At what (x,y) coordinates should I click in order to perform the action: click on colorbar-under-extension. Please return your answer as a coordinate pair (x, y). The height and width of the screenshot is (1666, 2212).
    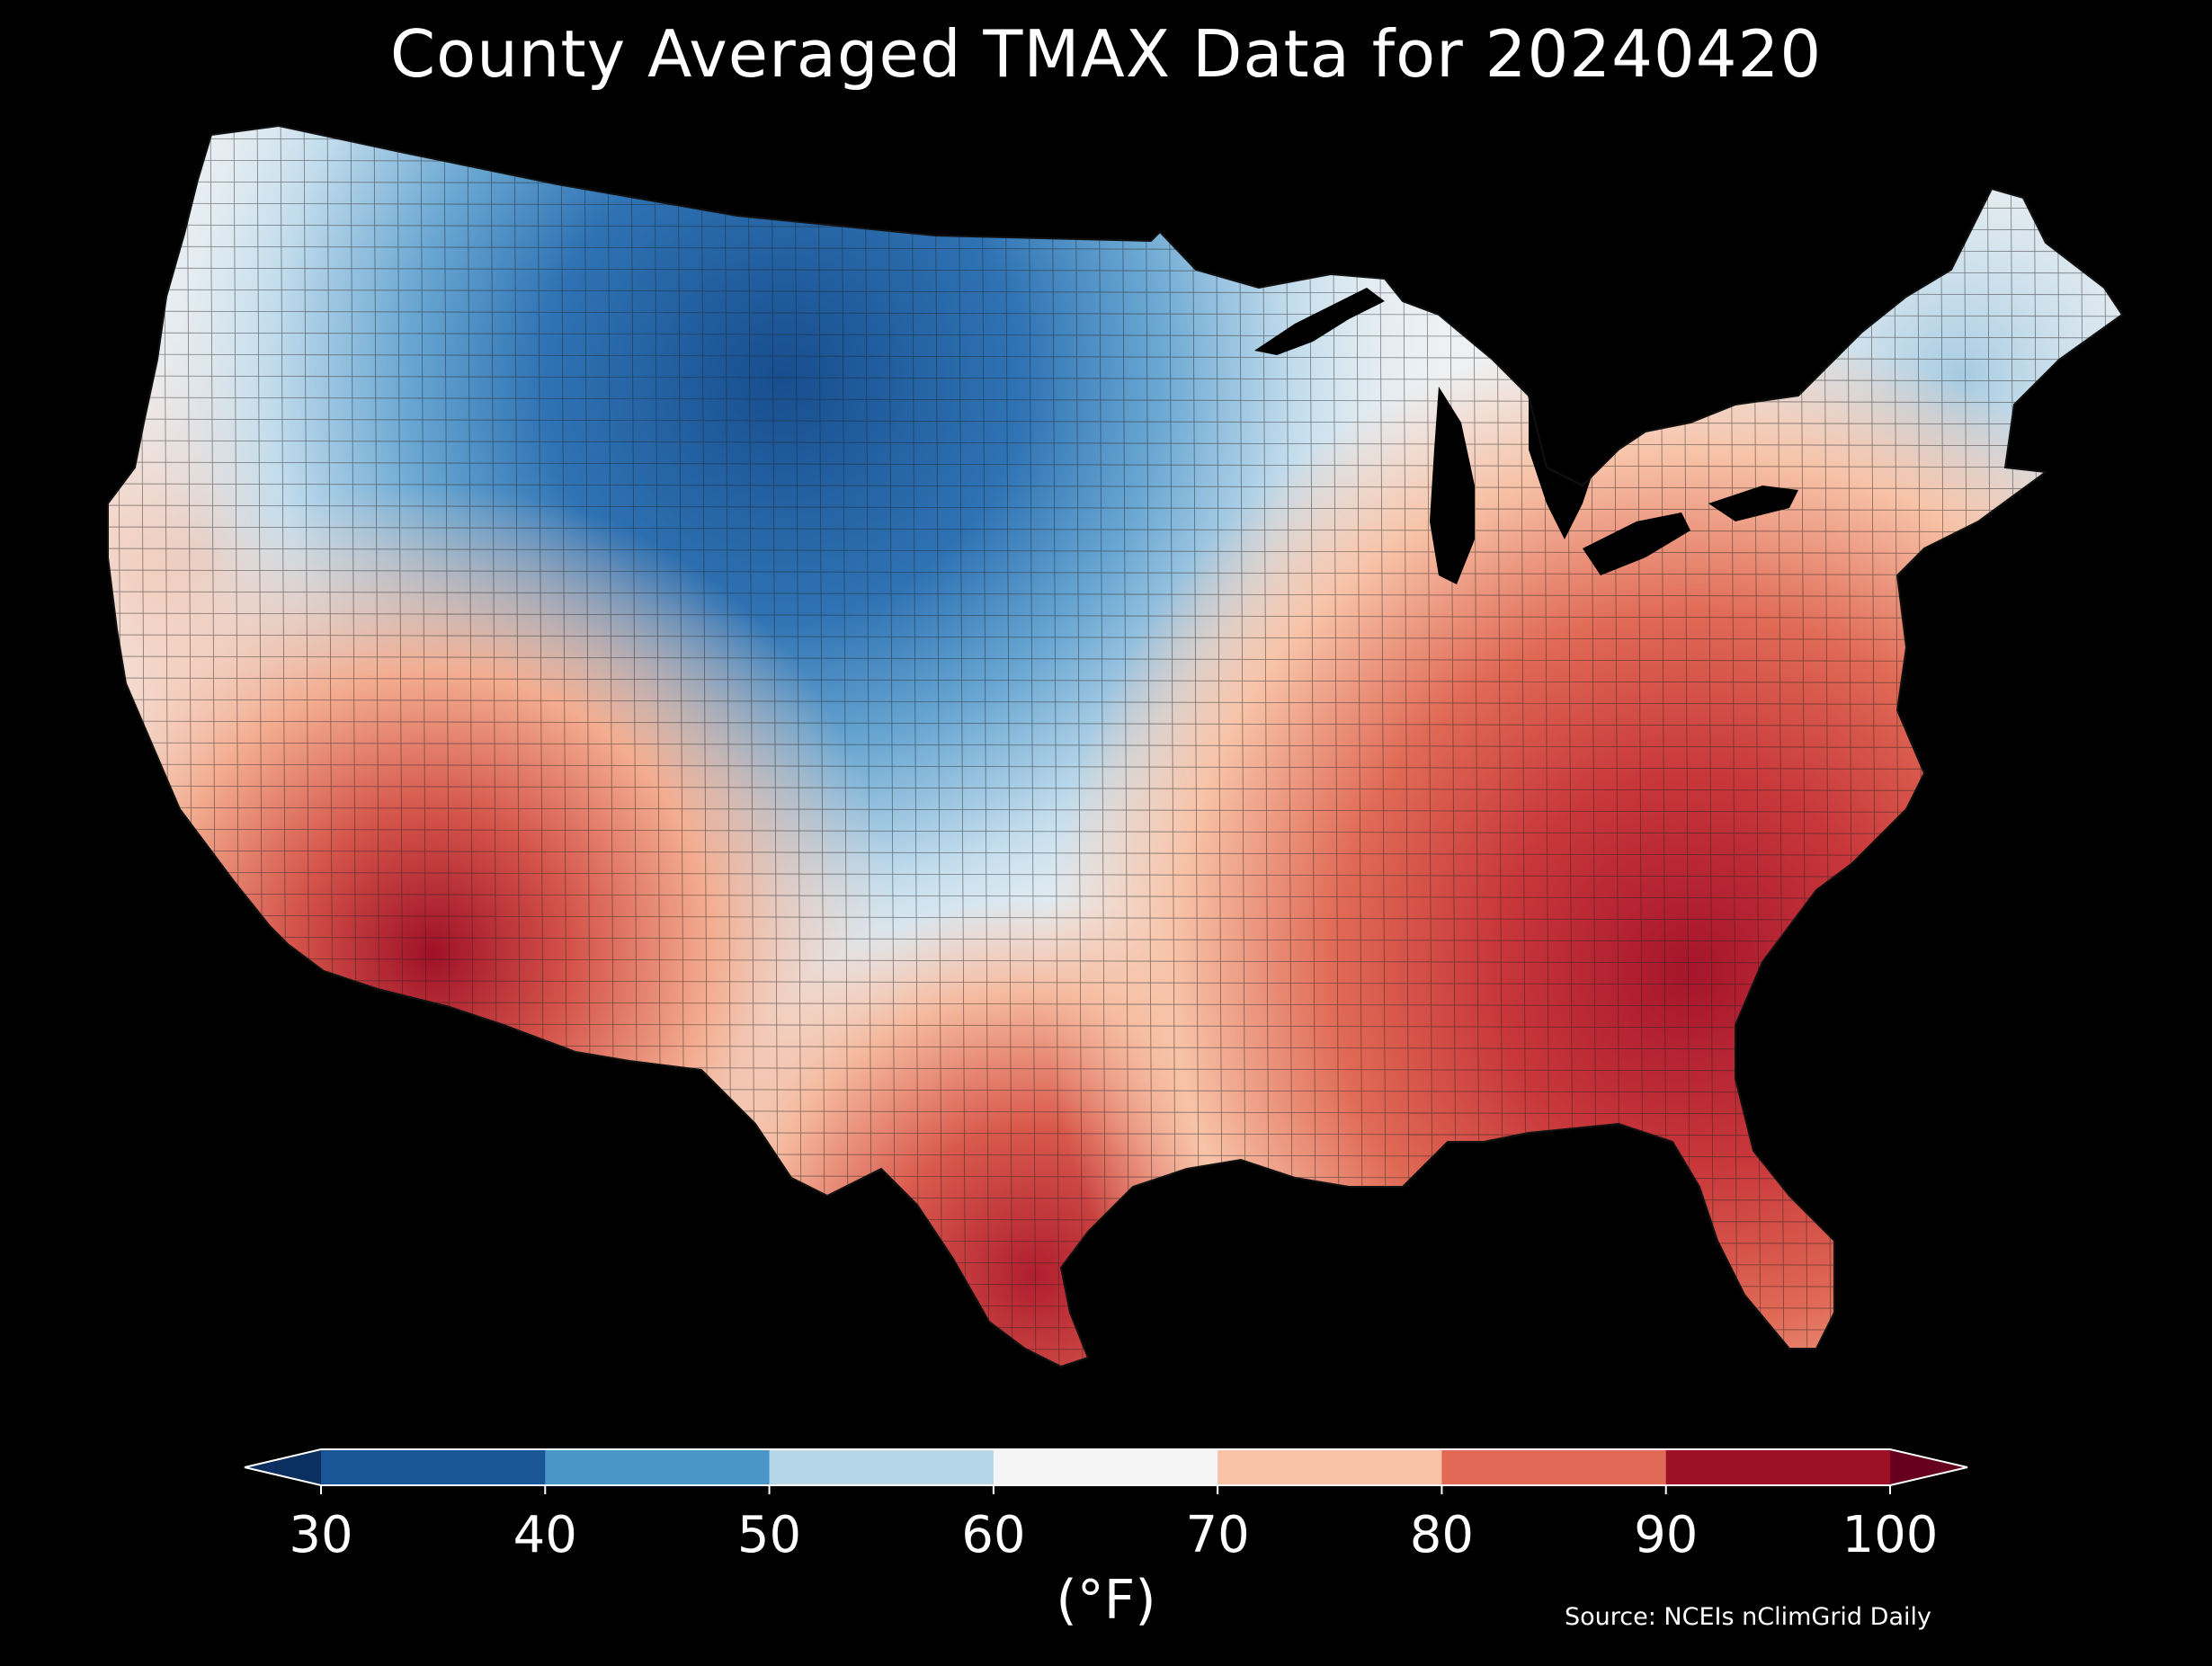
    Looking at the image, I should click on (283, 1467).